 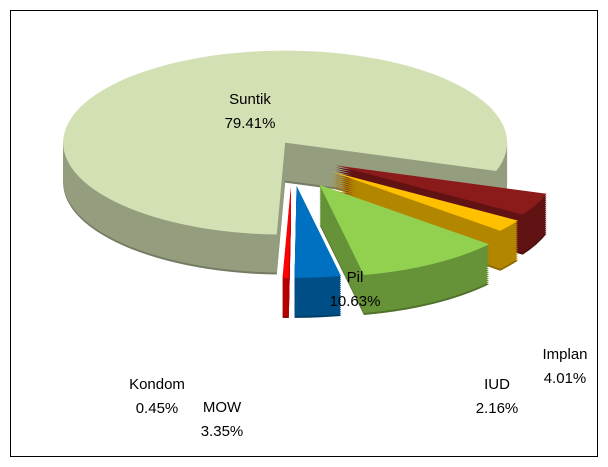 What do you see at coordinates (157, 384) in the screenshot?
I see `slice-label: Kondom` at bounding box center [157, 384].